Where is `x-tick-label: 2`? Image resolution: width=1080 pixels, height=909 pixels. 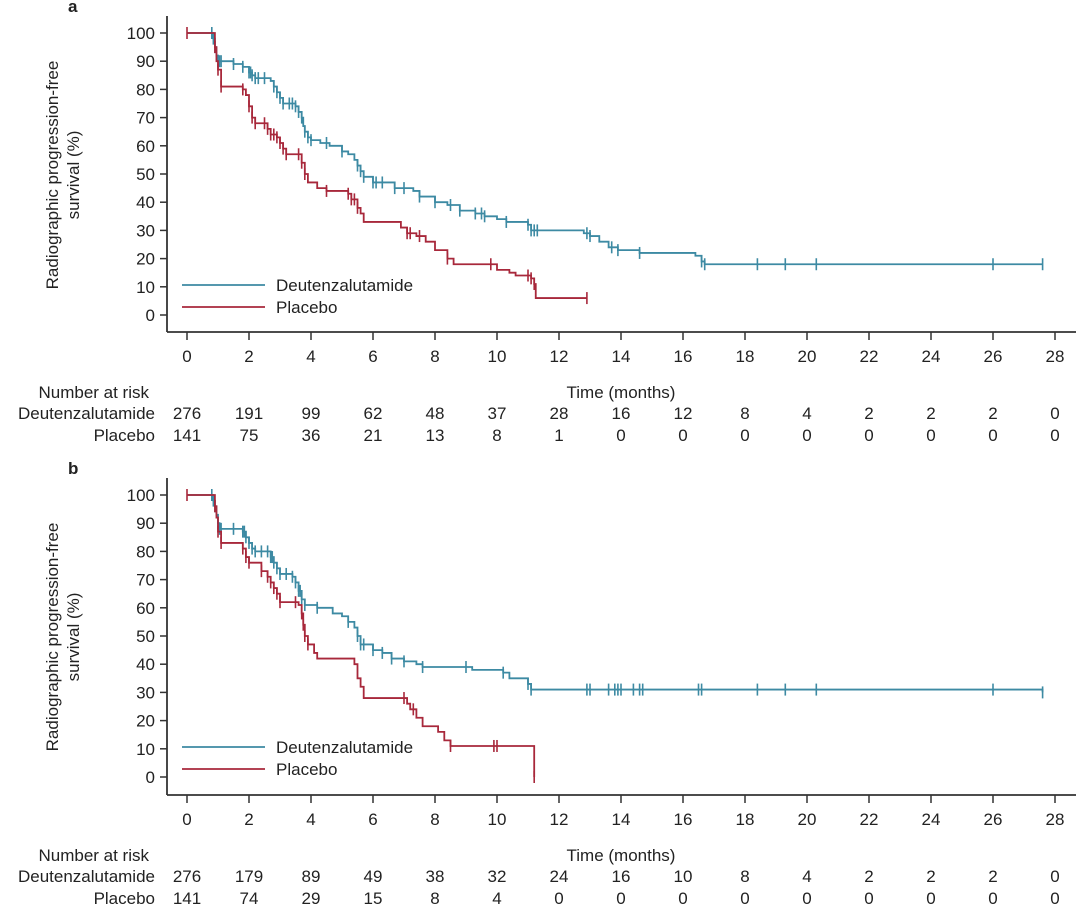 x-tick-label: 2 is located at coordinates (248, 819).